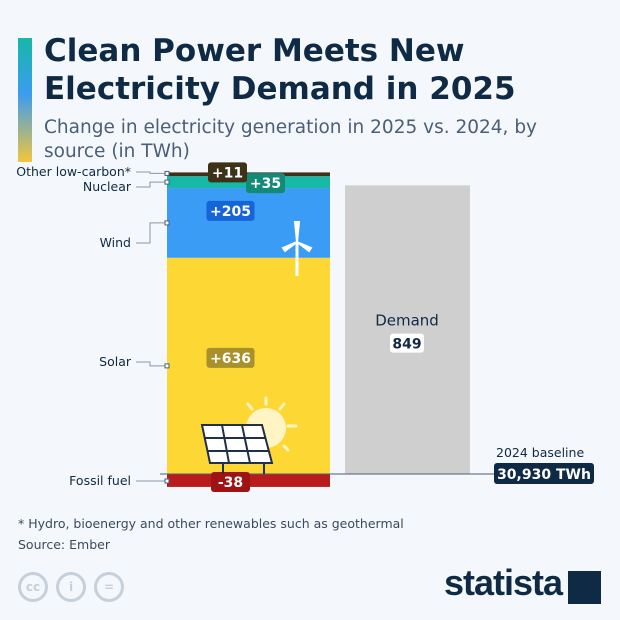 The width and height of the screenshot is (620, 620). Describe the element at coordinates (151, 172) in the screenshot. I see `leader-line-other` at that location.